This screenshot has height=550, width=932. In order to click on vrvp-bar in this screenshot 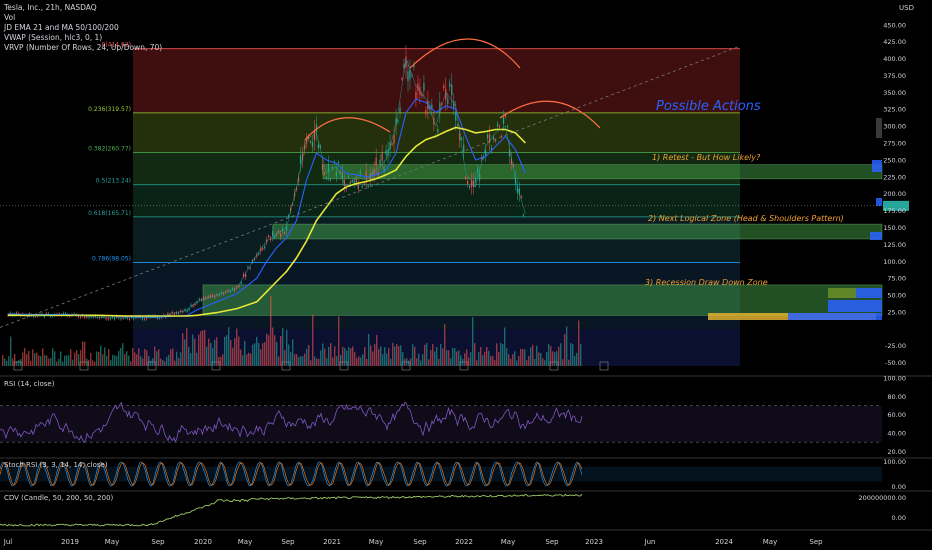, I will do `click(877, 166)`.